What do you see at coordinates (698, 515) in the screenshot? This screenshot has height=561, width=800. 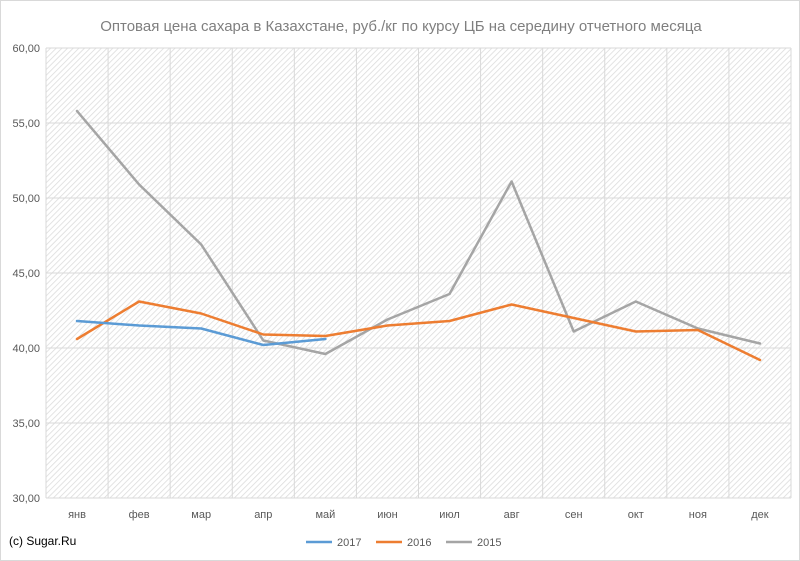 I see `x-tick-label: ноя` at bounding box center [698, 515].